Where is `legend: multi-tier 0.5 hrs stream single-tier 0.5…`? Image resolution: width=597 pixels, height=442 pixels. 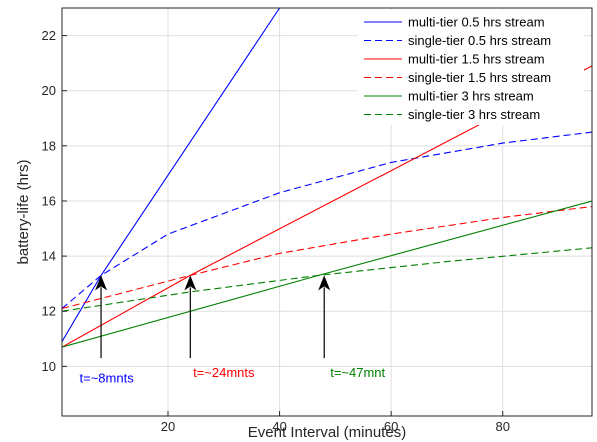
legend: multi-tier 0.5 hrs stream single-tier 0.5… is located at coordinates (471, 67).